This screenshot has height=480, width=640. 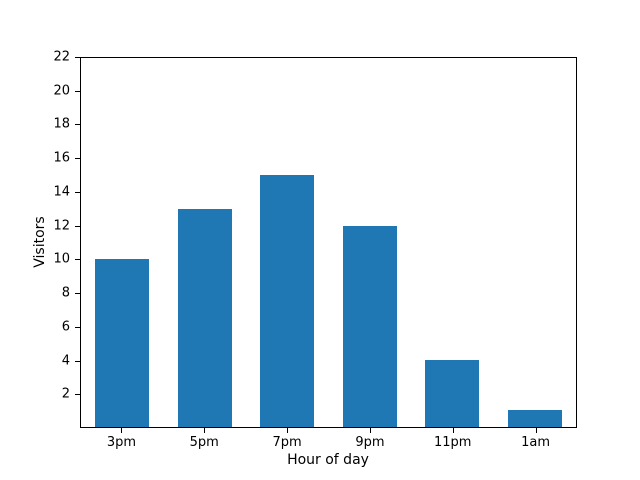 I want to click on xtick-mark-5pm, so click(x=205, y=430).